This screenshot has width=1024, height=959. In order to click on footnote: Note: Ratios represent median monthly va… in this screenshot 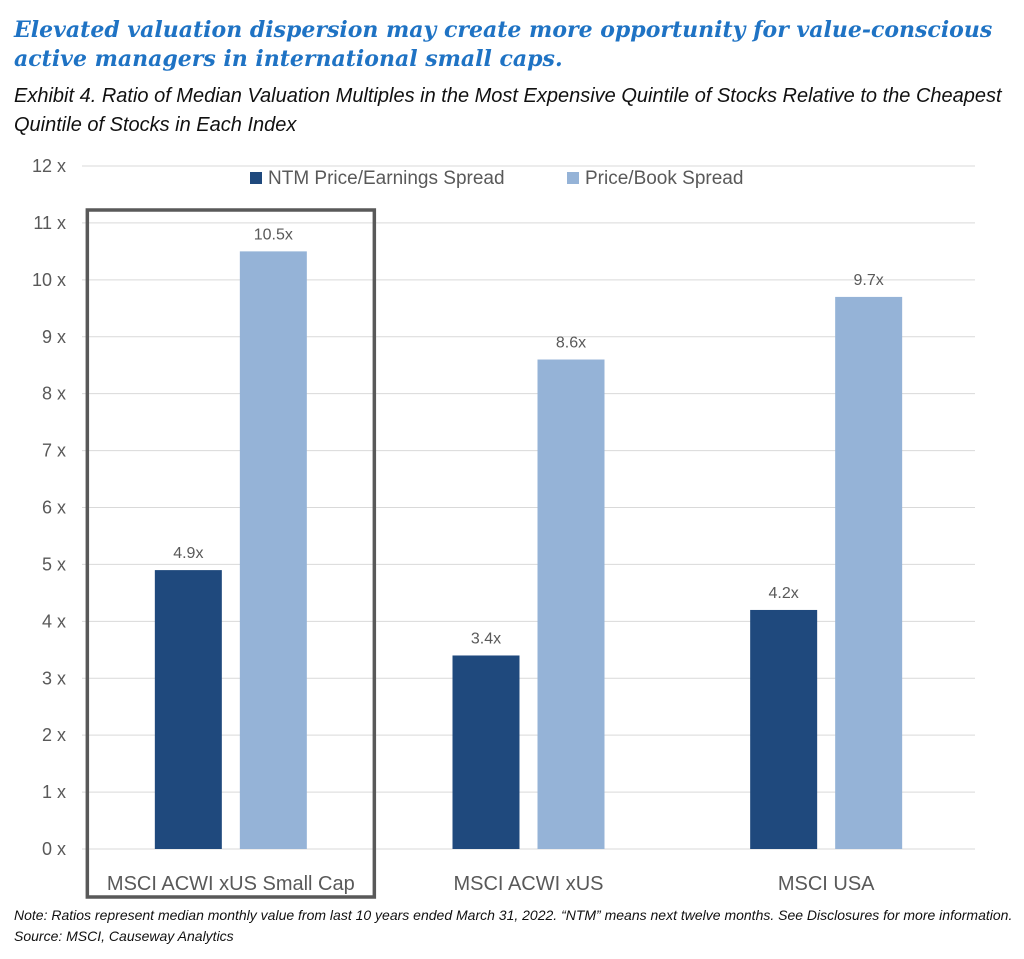, I will do `click(513, 925)`.